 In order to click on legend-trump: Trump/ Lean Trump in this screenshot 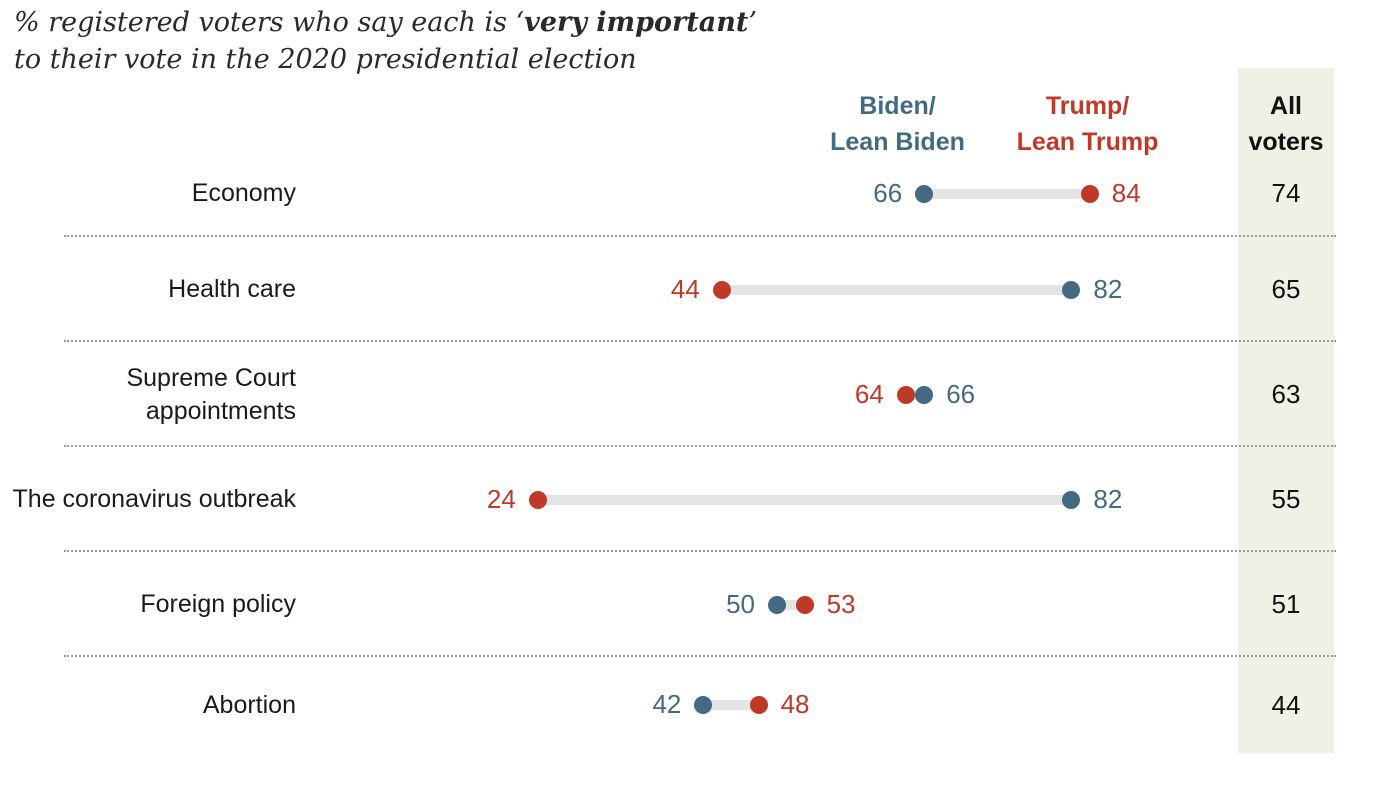, I will do `click(1087, 124)`.